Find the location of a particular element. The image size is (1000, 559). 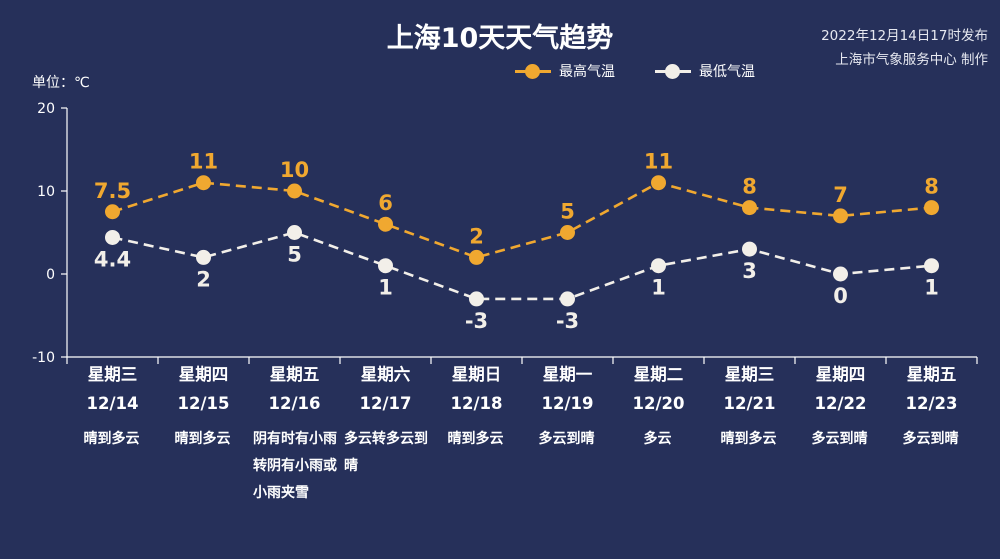

day-column: 星期五 12/23 多云到晴 is located at coordinates (931, 406).